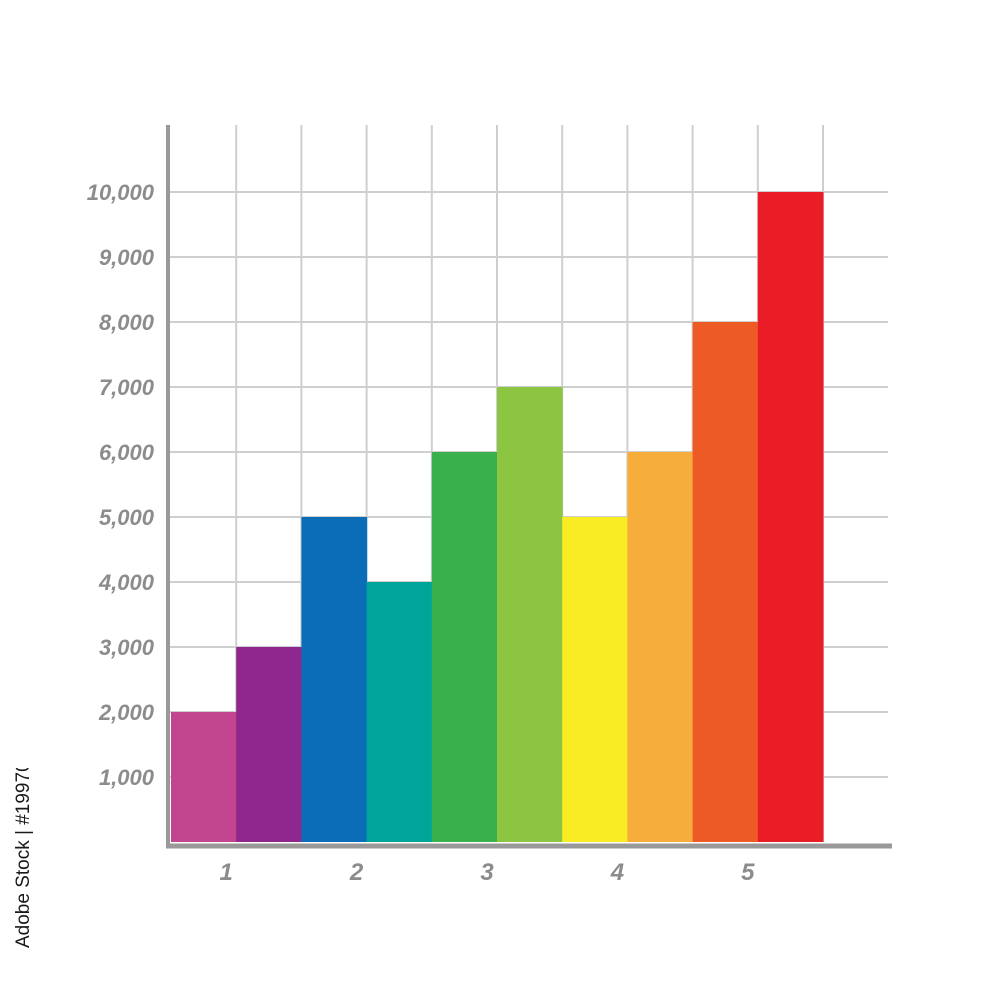 The height and width of the screenshot is (1000, 1000). What do you see at coordinates (226, 872) in the screenshot?
I see `x-tick-label: 1` at bounding box center [226, 872].